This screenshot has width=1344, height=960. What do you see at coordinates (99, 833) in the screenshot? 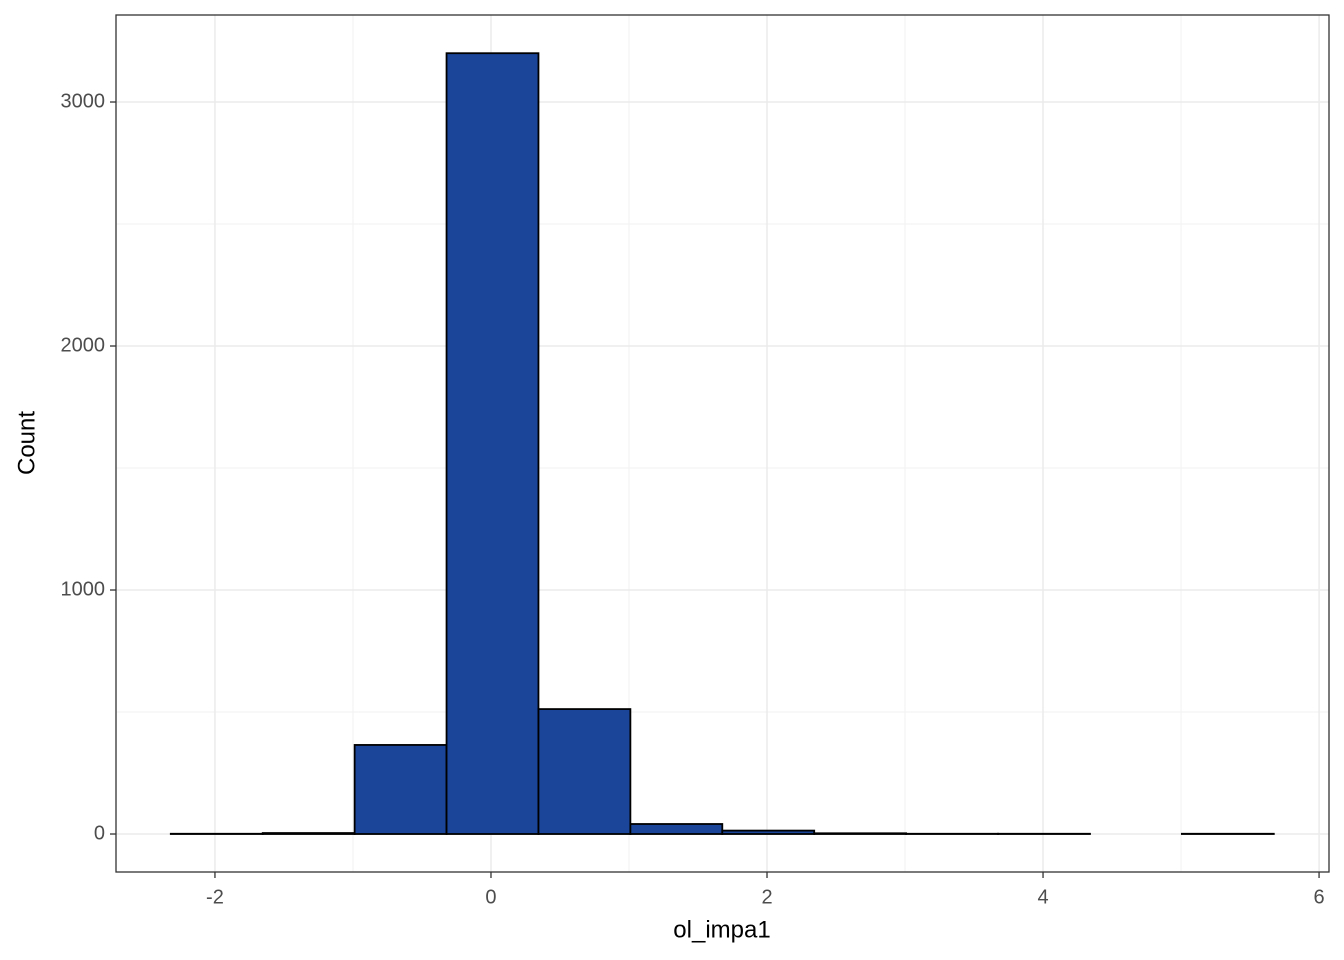
I see `y-tick-label: 0` at bounding box center [99, 833].